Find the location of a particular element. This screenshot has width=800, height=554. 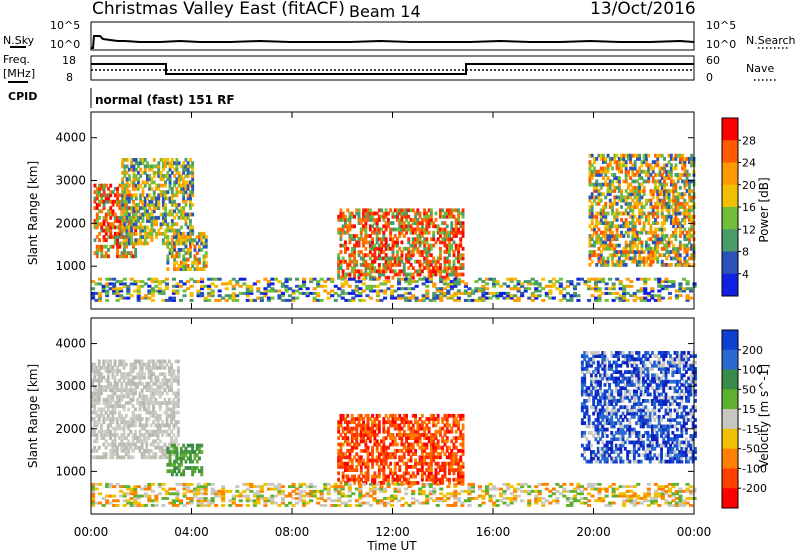

freq-left-tick-top: 18 is located at coordinates (69, 60).